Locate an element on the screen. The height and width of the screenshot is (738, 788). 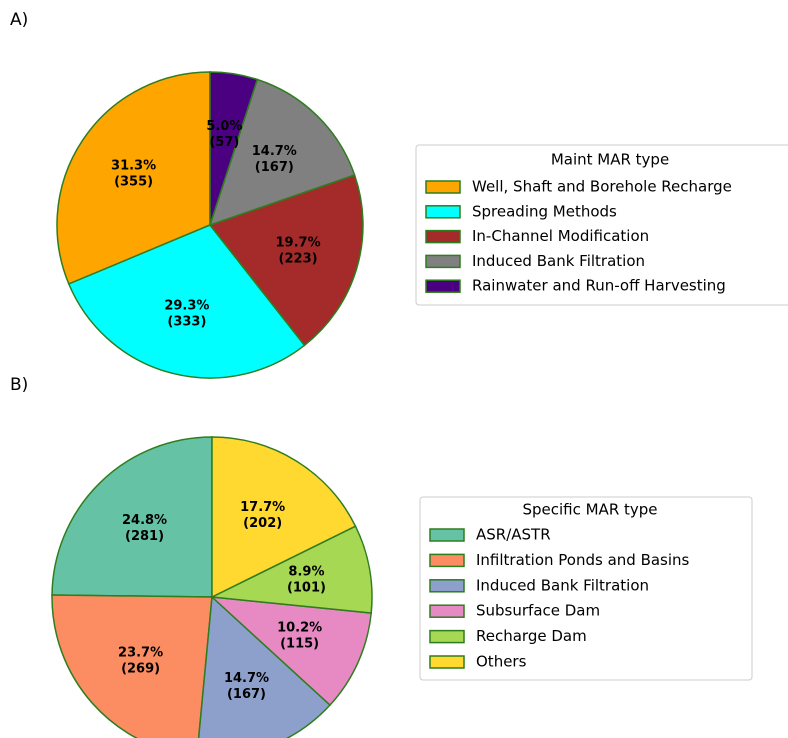
legend-label: Recharge Dam is located at coordinates (531, 636).